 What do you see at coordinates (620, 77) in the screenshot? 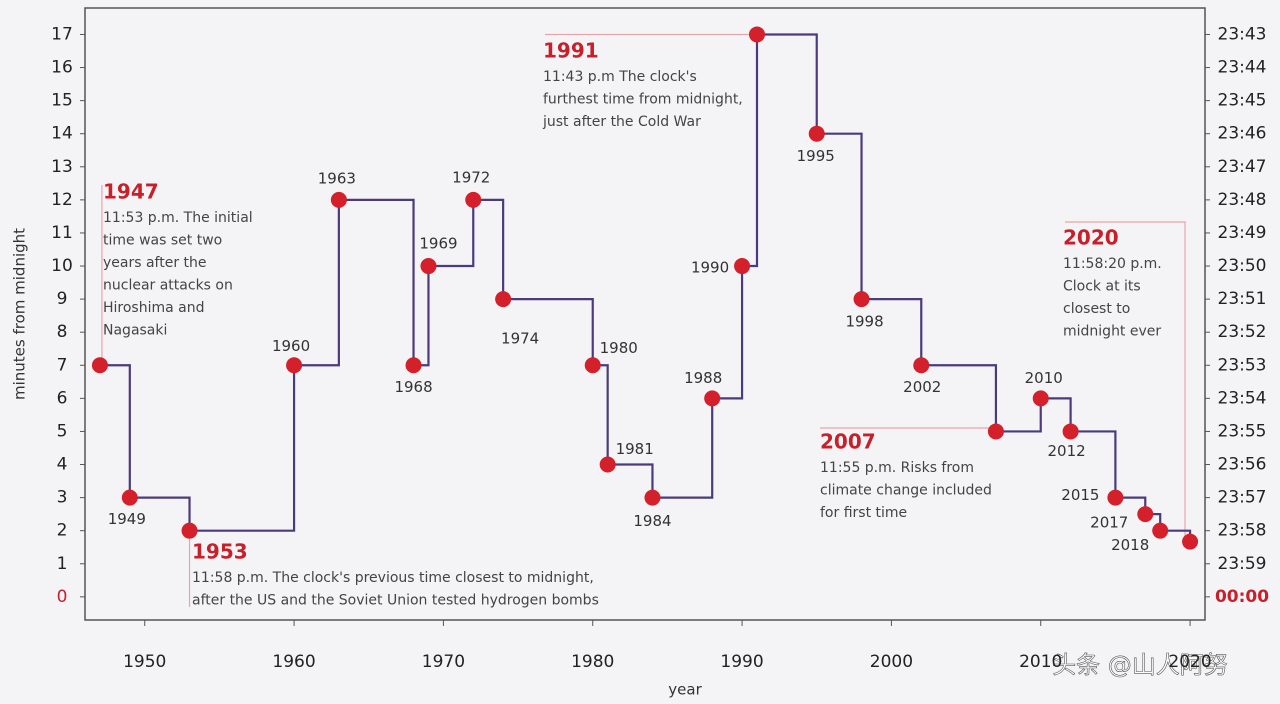
I see `annotation-text: 11:43 p.m The clock's` at bounding box center [620, 77].